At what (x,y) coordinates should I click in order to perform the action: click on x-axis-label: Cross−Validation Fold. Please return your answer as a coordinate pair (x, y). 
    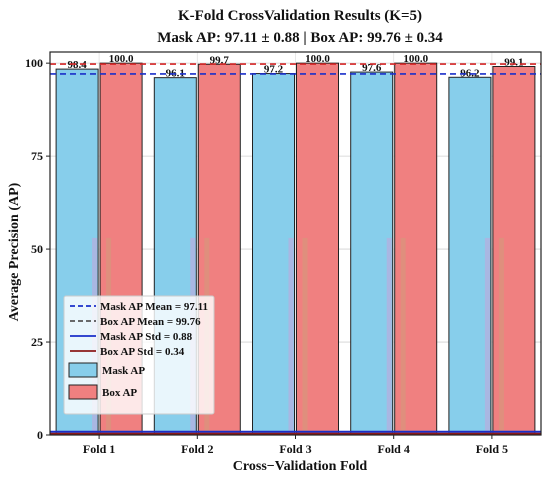
    Looking at the image, I should click on (300, 466).